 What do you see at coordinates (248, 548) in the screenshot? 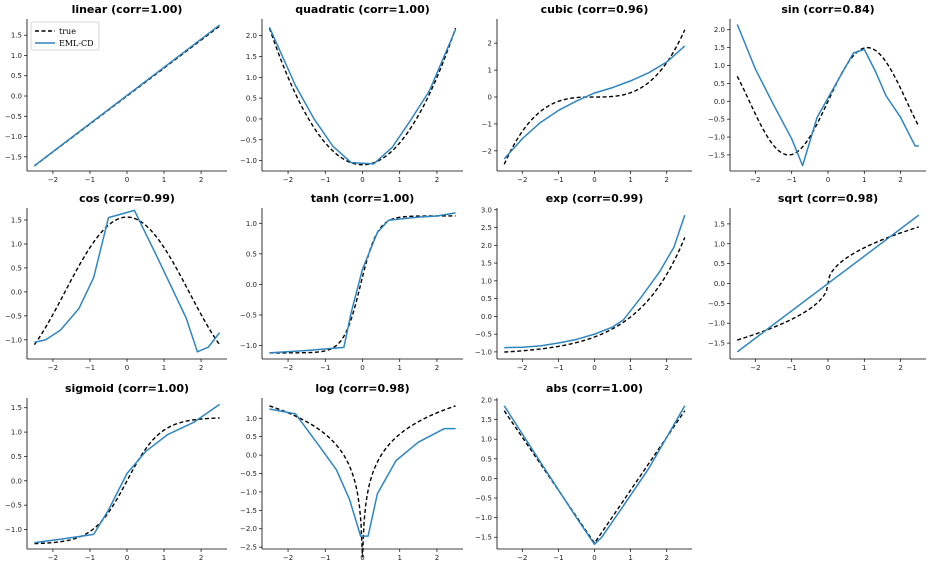
I see `y-tick-label: −2.5` at bounding box center [248, 548].